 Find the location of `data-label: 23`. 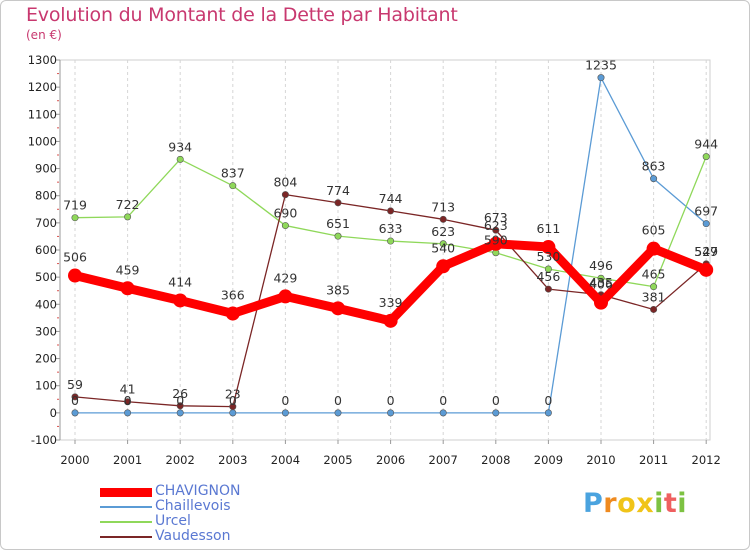

data-label: 23 is located at coordinates (233, 394).